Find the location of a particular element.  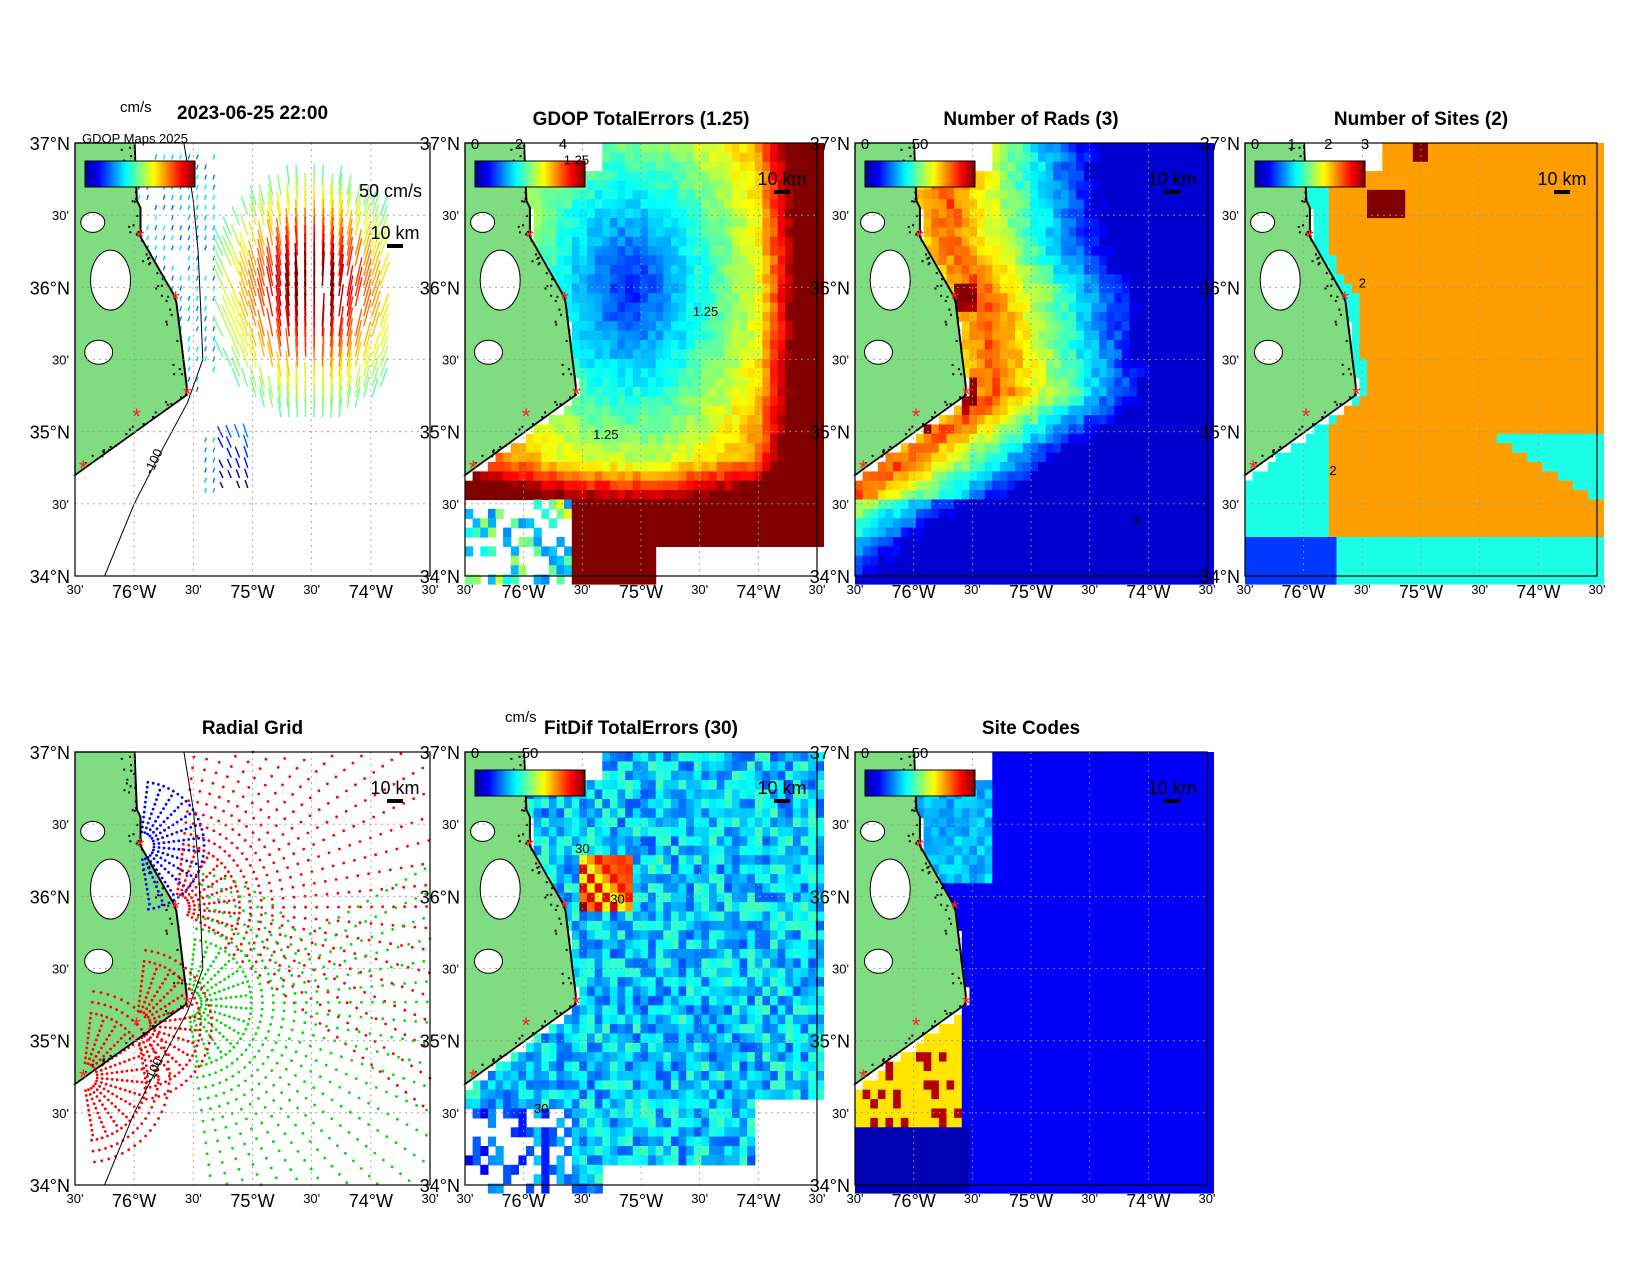

lat-minor-label: 30' is located at coordinates (60, 215).